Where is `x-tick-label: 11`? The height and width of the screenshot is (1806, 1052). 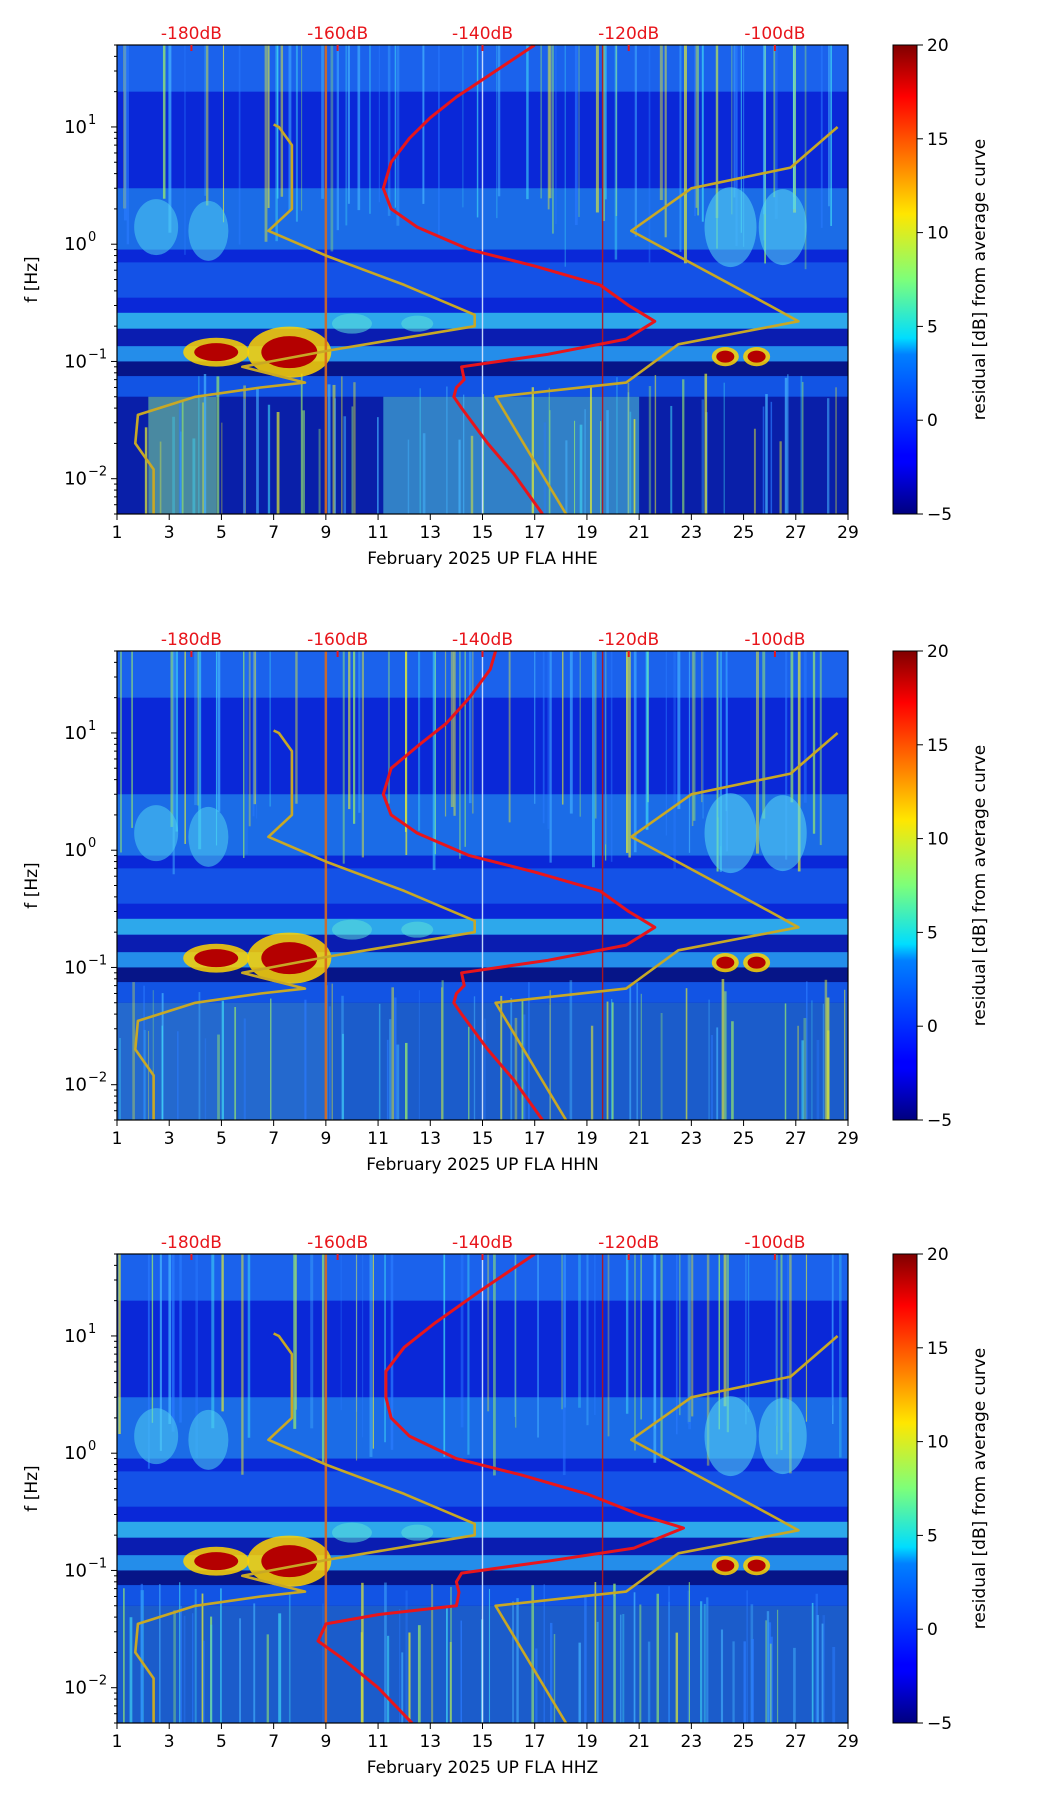 x-tick-label: 11 is located at coordinates (378, 1139).